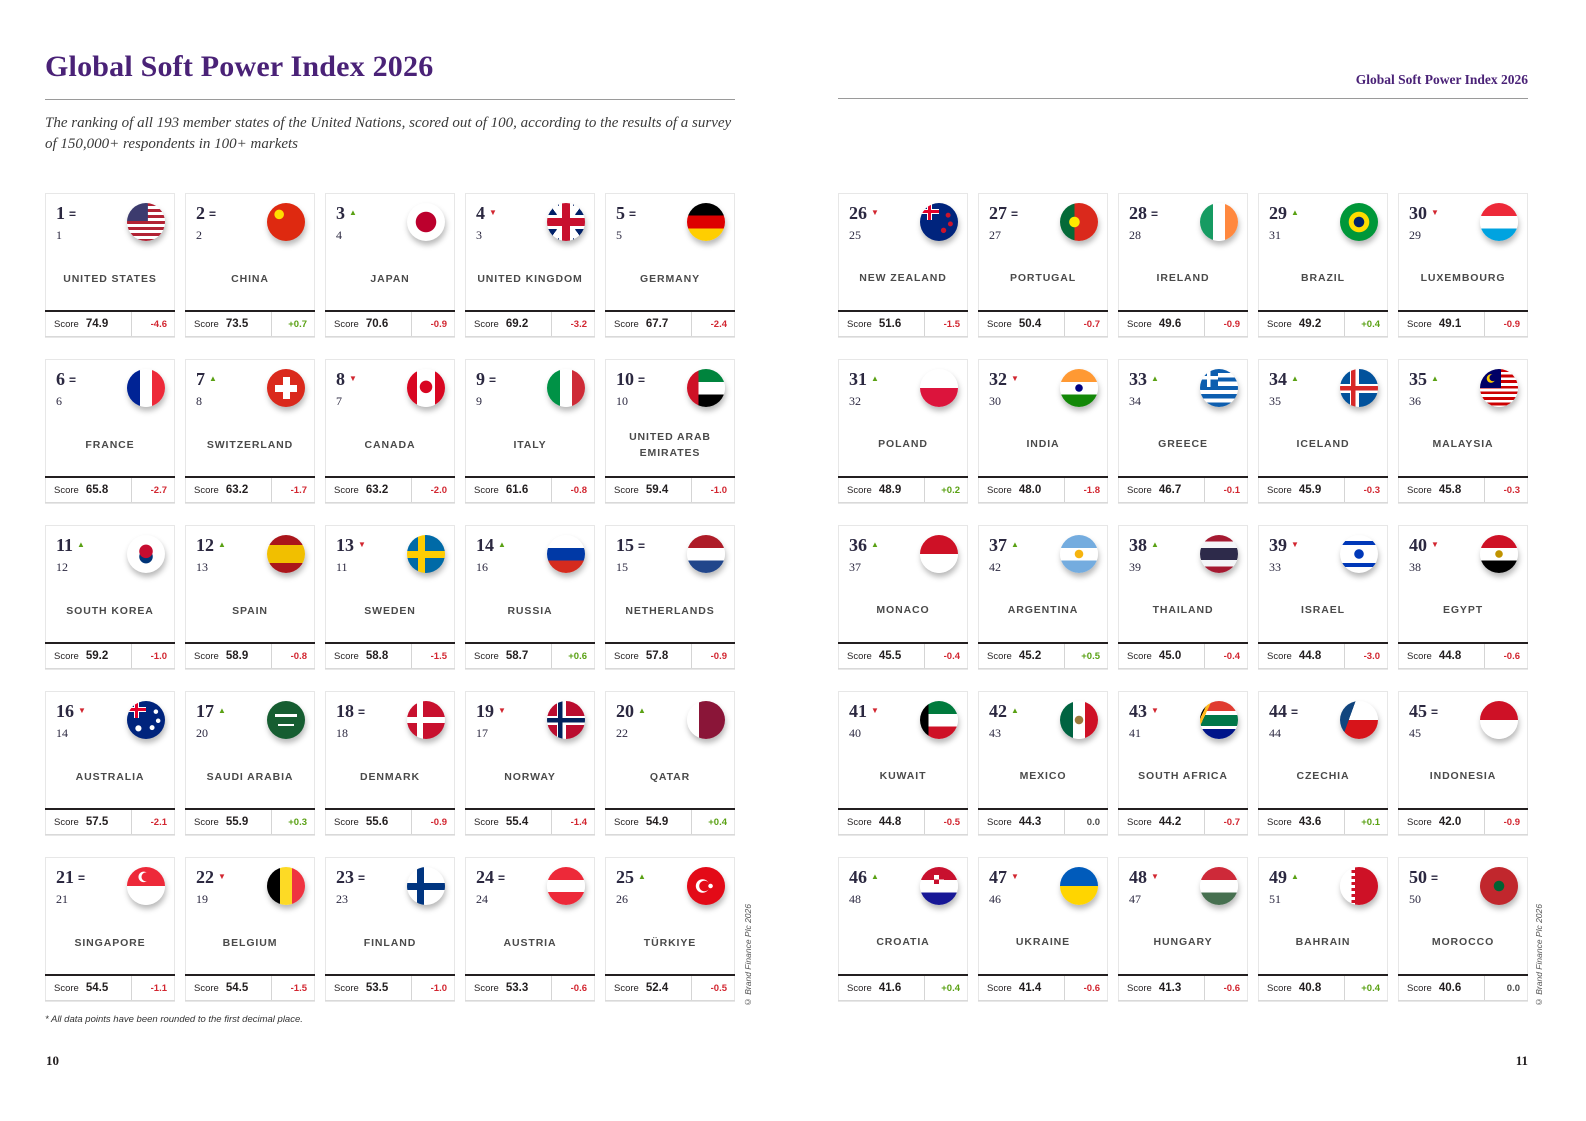  I want to click on country-name-text: QATAR, so click(670, 776).